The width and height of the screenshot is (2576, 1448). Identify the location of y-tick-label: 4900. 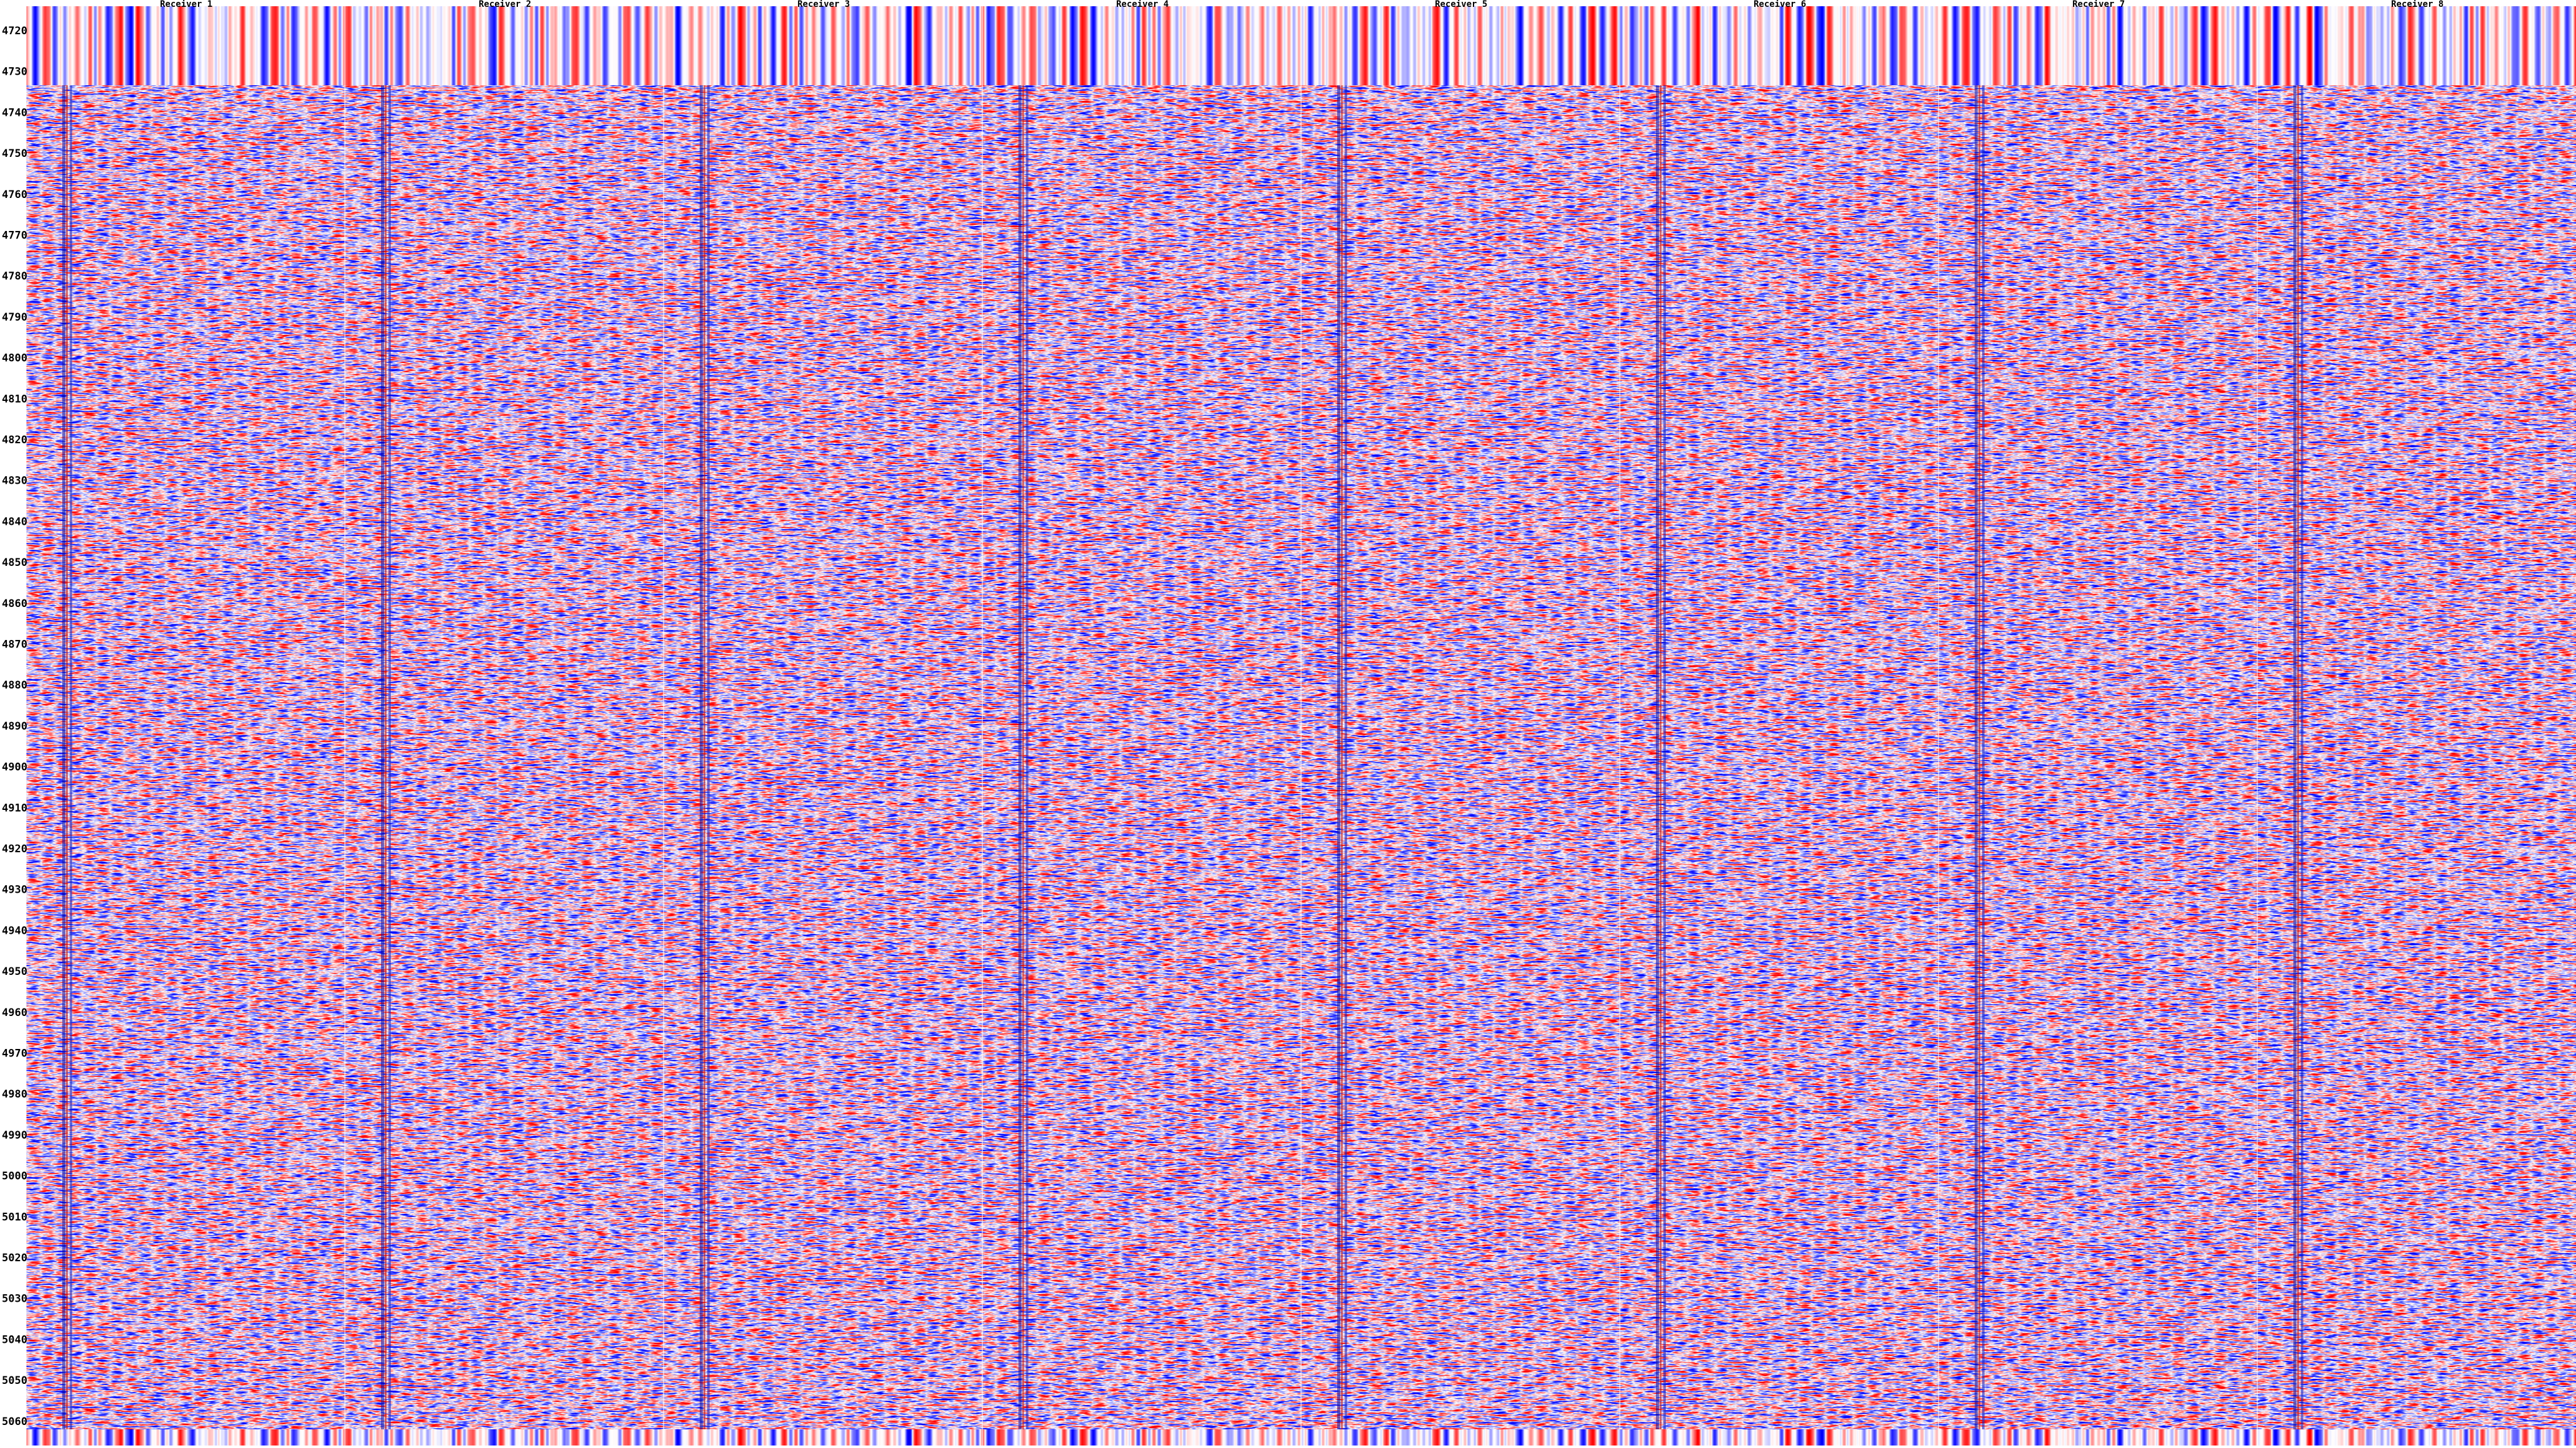
(14, 767).